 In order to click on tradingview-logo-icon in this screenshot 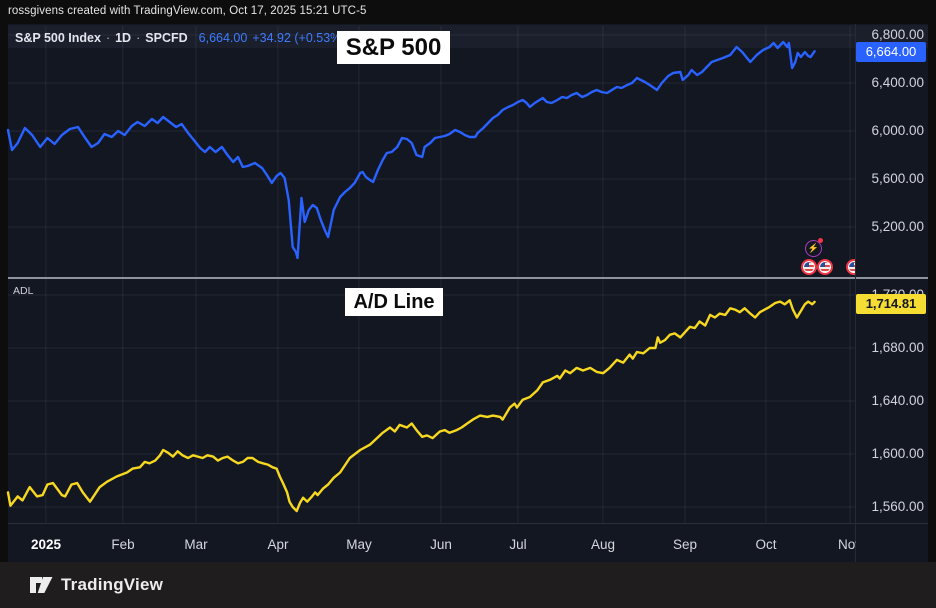, I will do `click(41, 585)`.